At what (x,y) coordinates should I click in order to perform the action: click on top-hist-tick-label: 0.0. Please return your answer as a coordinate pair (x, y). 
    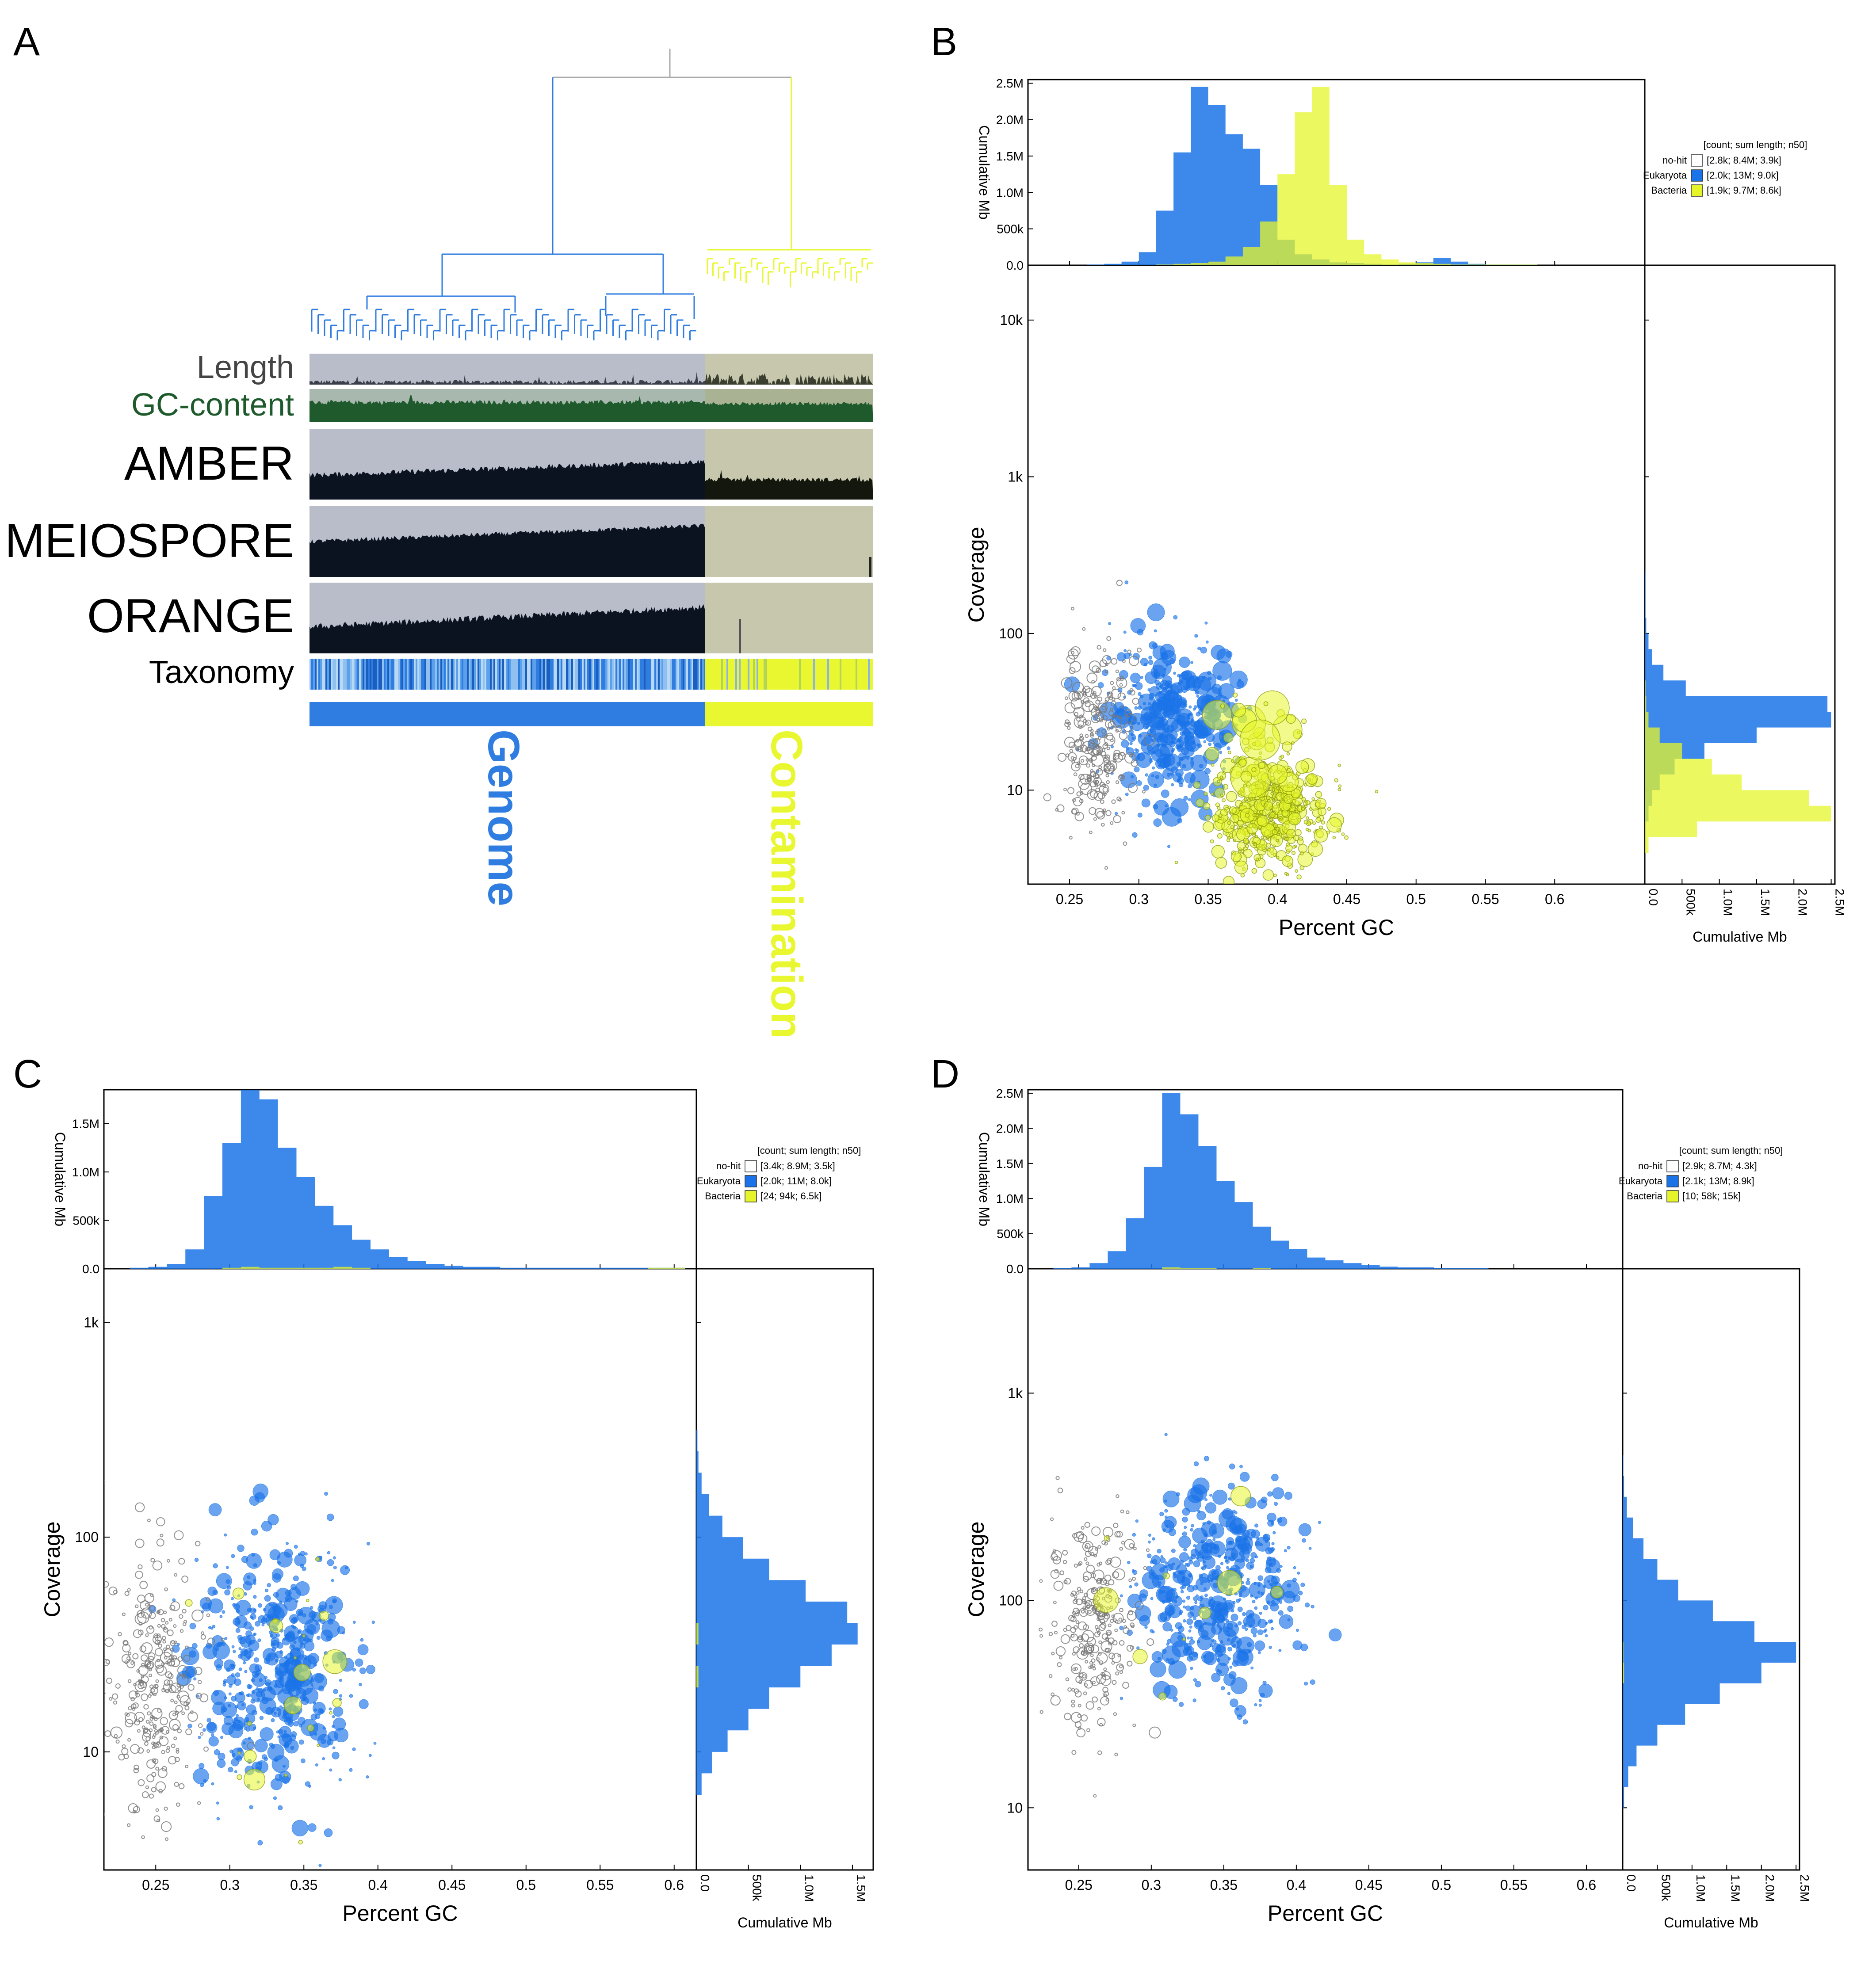
    Looking at the image, I should click on (1015, 265).